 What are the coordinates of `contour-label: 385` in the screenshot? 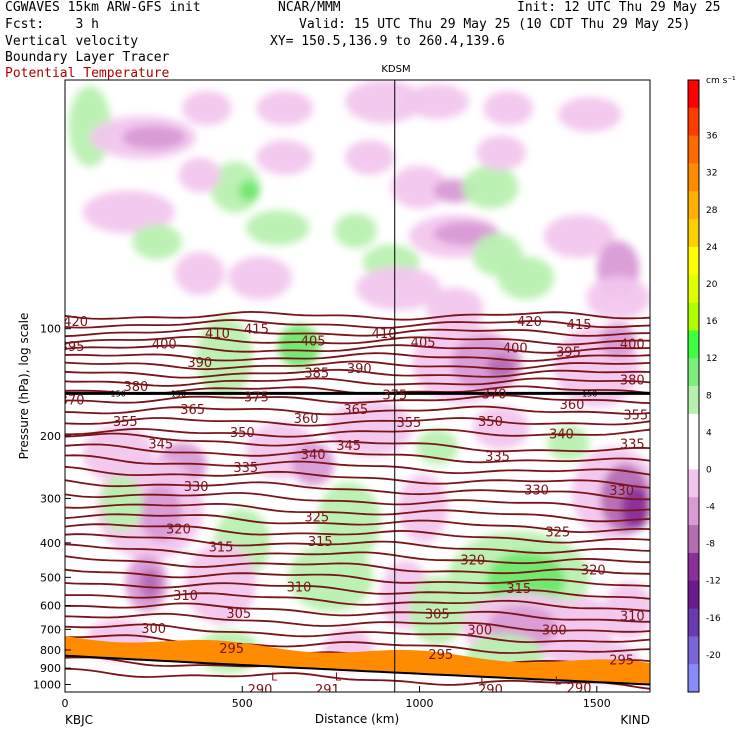 It's located at (316, 374).